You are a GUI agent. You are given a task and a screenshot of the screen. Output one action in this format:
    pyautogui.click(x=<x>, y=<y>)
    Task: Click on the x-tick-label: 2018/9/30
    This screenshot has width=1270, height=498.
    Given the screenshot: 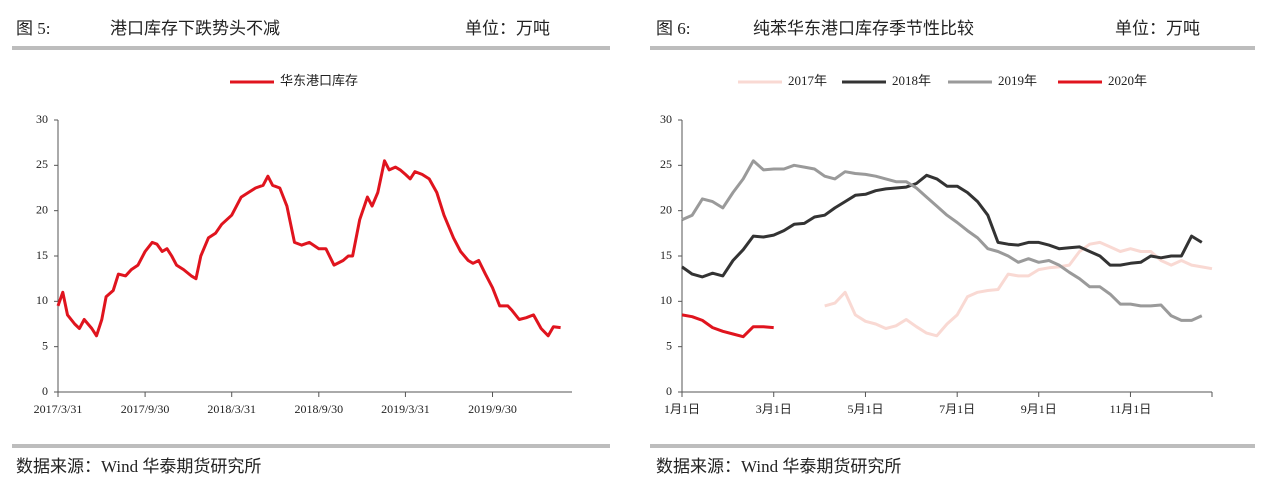 What is the action you would take?
    pyautogui.click(x=318, y=409)
    